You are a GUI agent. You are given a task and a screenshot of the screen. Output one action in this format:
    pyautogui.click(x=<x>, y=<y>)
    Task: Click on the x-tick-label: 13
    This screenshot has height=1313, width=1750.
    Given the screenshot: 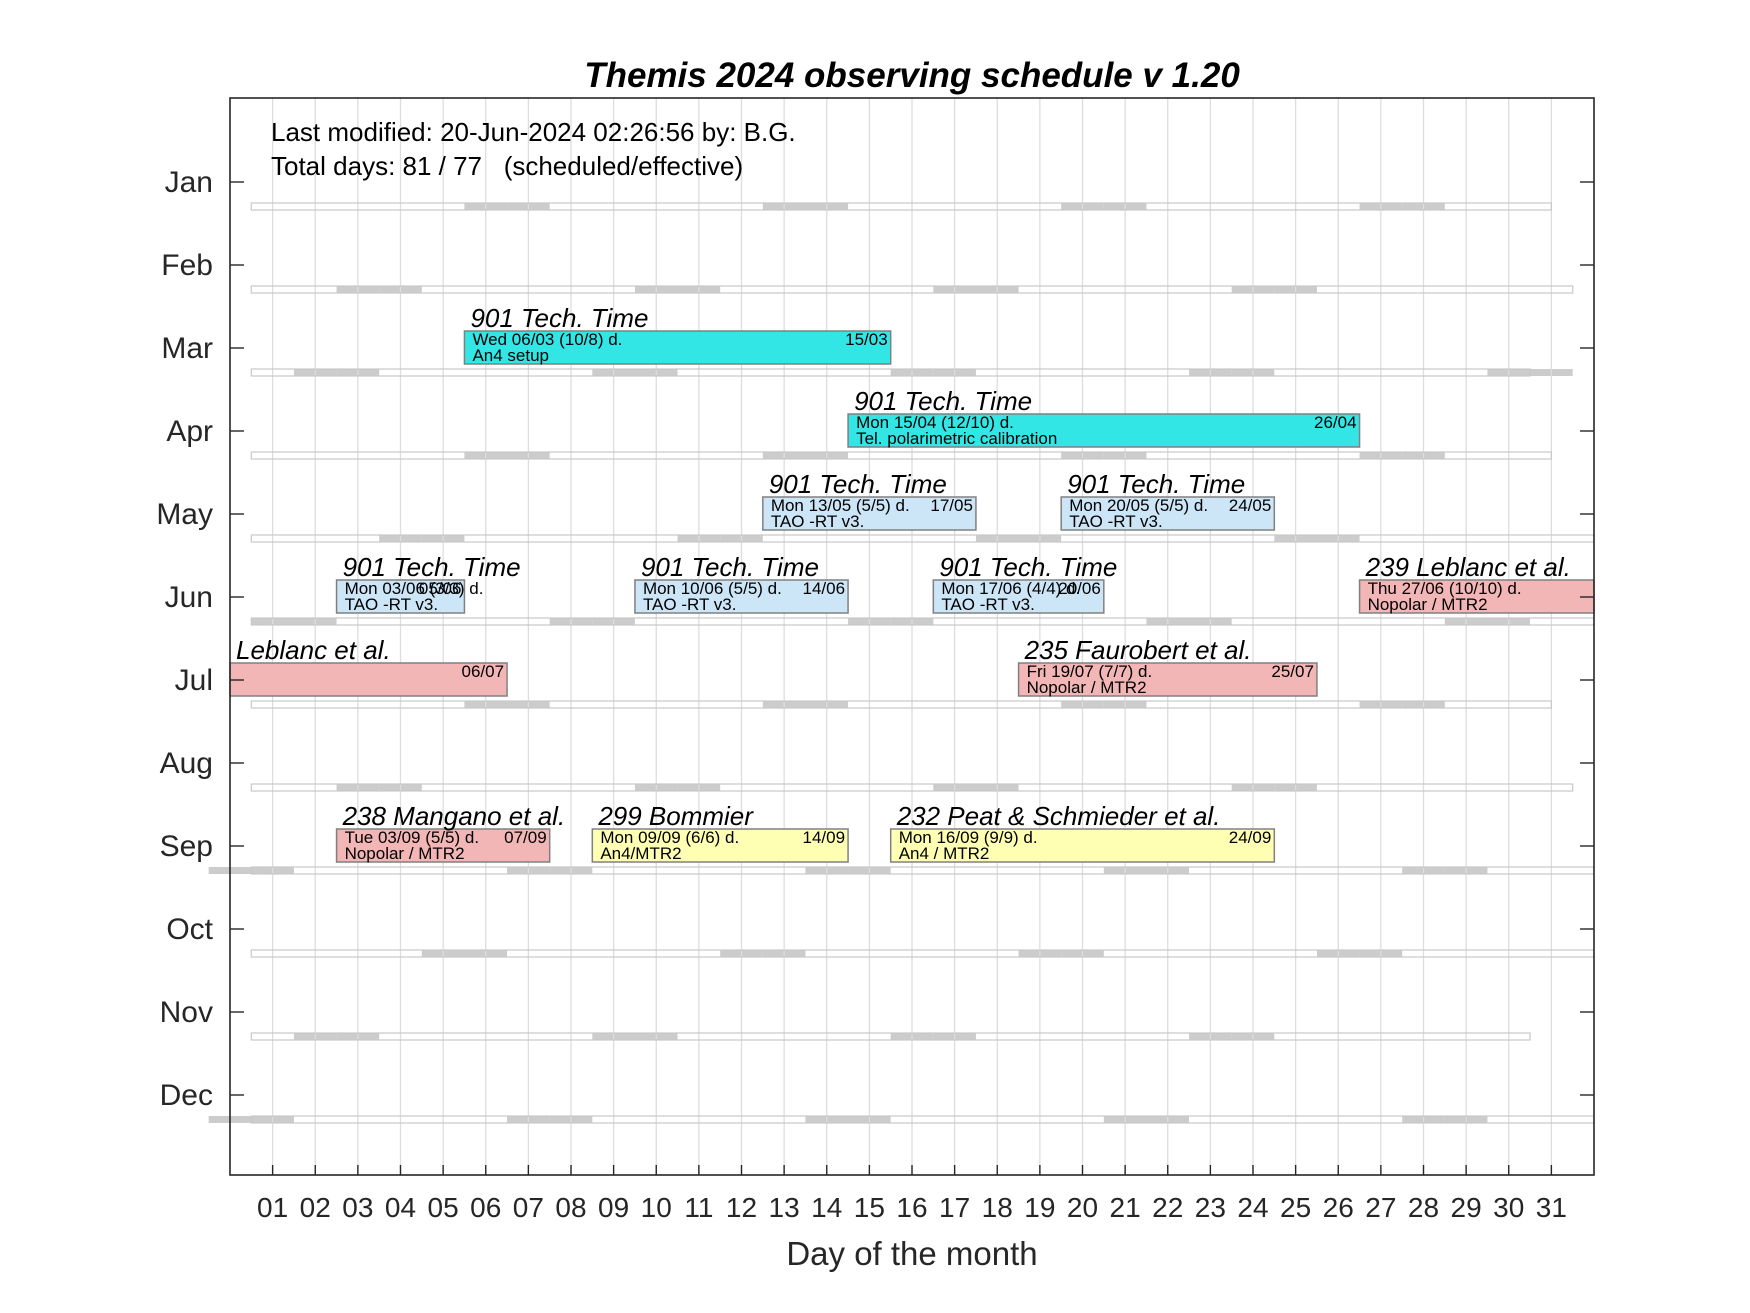 What is the action you would take?
    pyautogui.click(x=784, y=1207)
    